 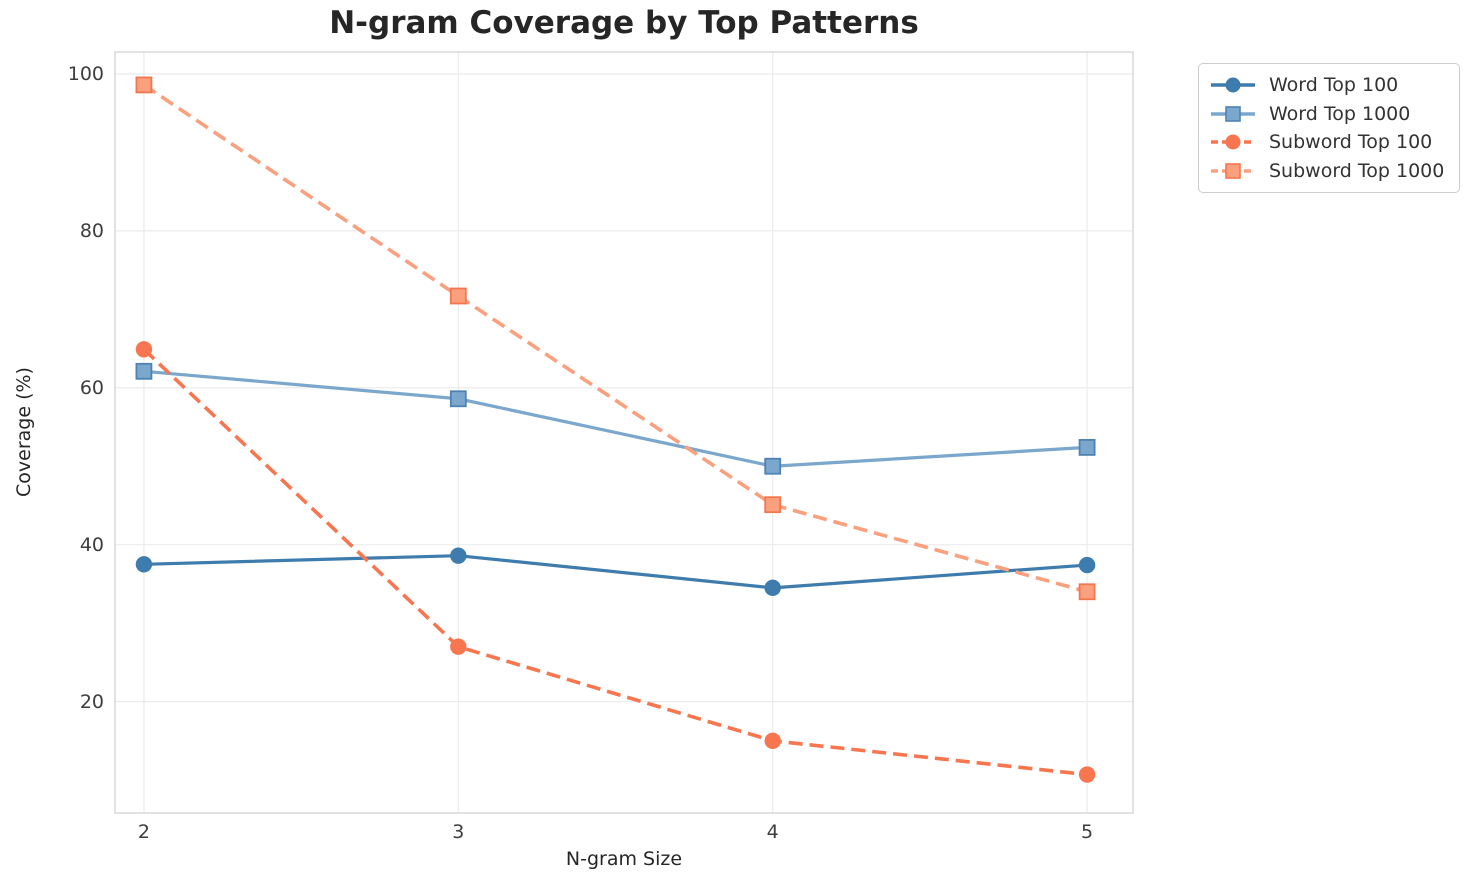 I want to click on legend-item-word-top-100: Word Top 100, so click(x=1329, y=85).